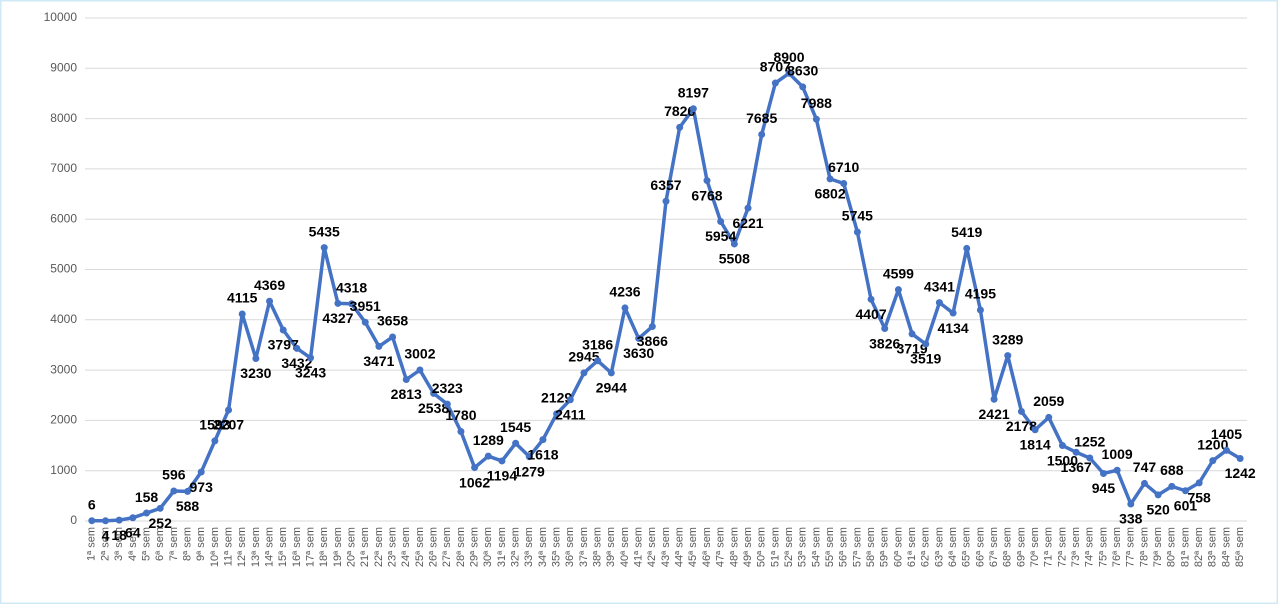 The width and height of the screenshot is (1278, 604). Describe the element at coordinates (598, 547) in the screenshot. I see `x-tick-label: 38ª sem` at that location.